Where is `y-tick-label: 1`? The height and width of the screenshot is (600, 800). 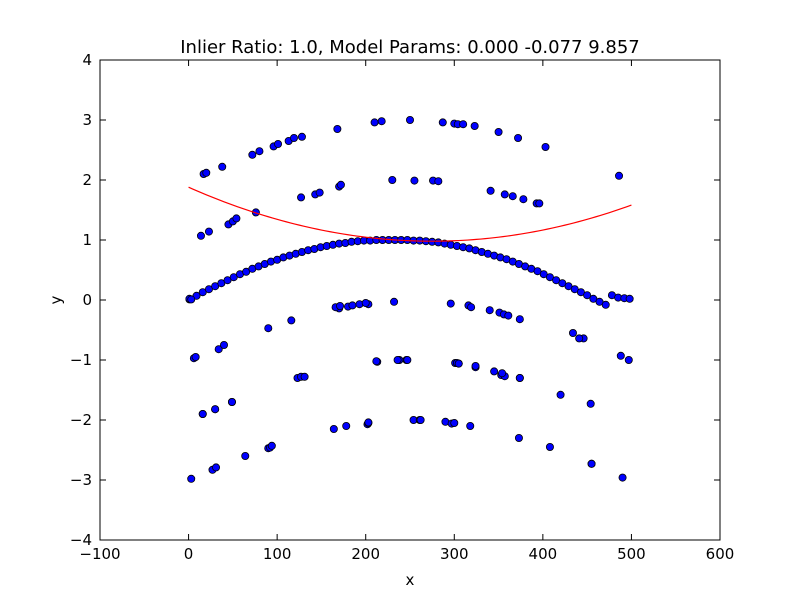
y-tick-label: 1 is located at coordinates (87, 240).